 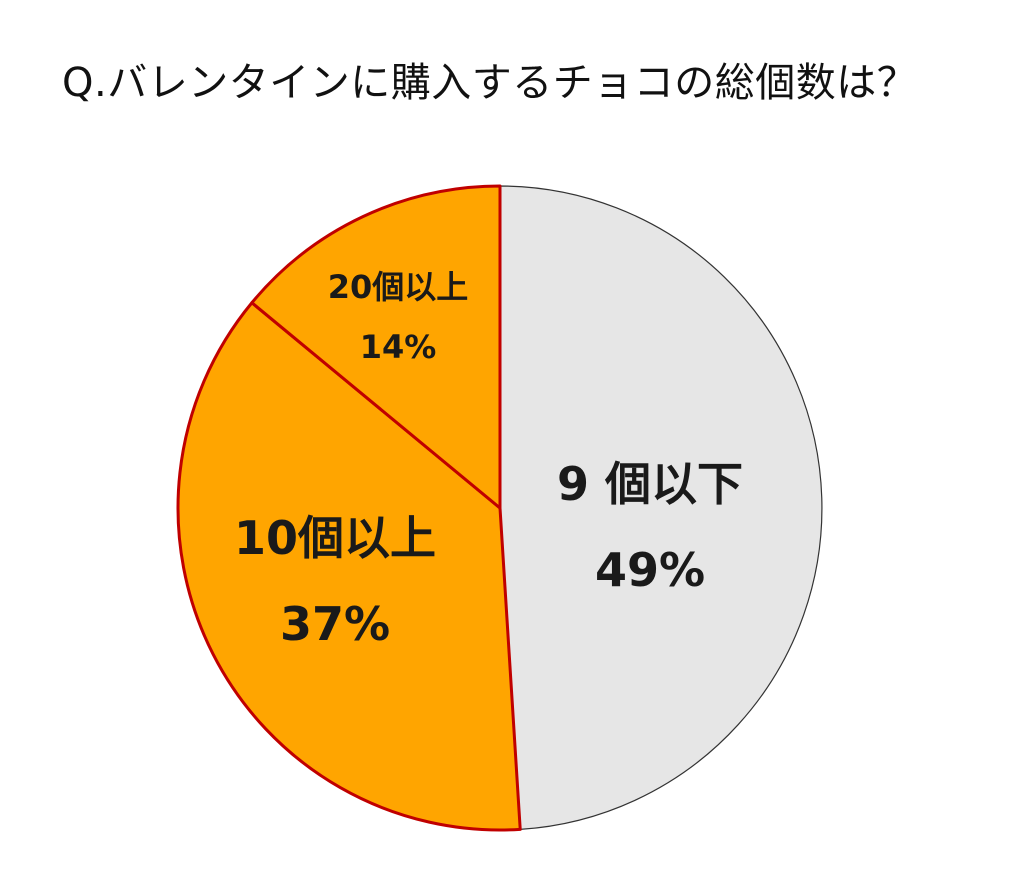 I want to click on chart-title: Q.バレンタインに購入するチョコの総個数は？, so click(x=490, y=83).